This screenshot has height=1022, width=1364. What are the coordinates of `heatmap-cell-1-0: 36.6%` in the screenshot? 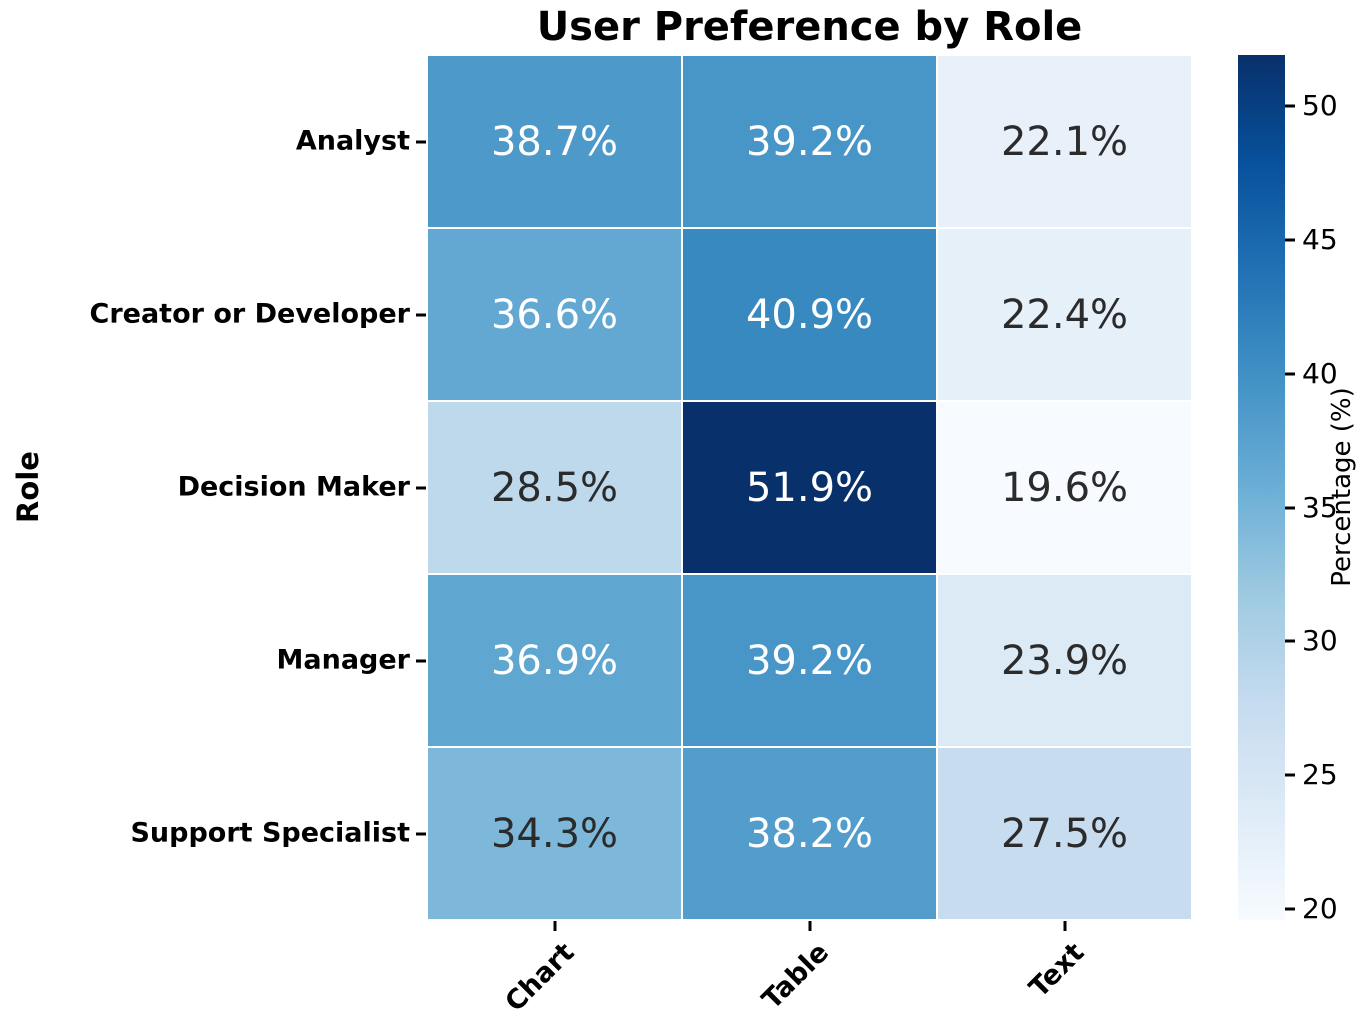 It's located at (554, 314).